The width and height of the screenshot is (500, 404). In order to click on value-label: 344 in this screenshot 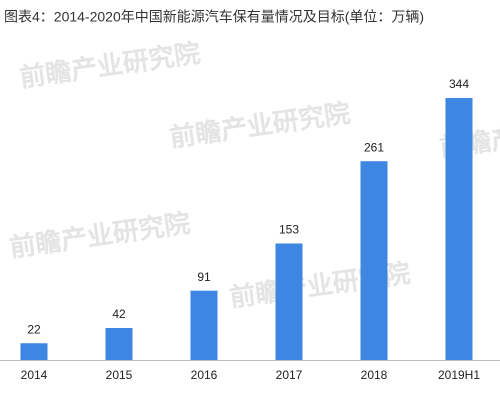, I will do `click(459, 84)`.